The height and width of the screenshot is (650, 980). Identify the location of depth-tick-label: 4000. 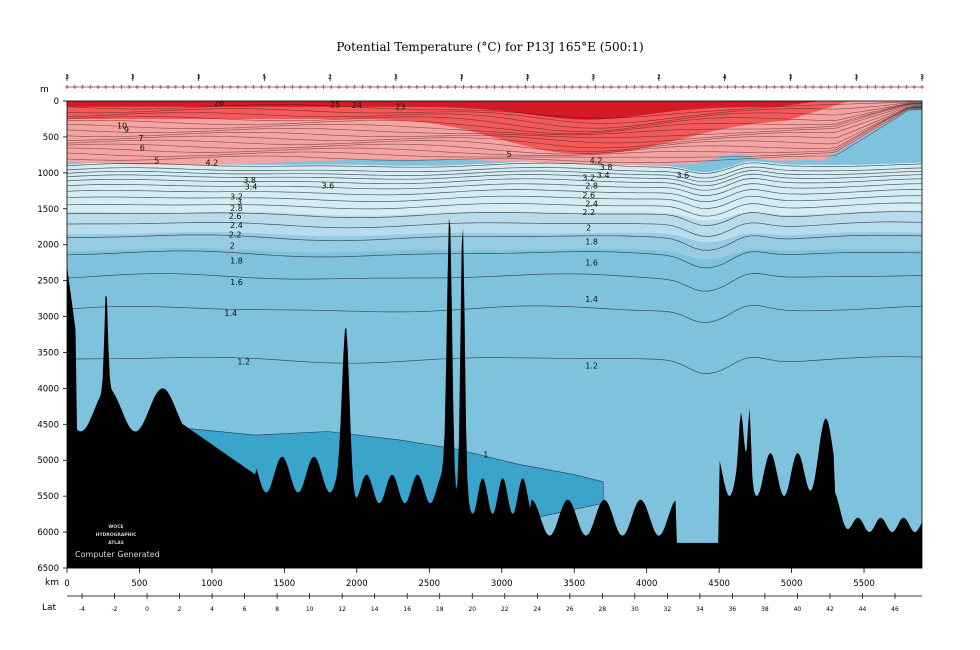
(48, 389).